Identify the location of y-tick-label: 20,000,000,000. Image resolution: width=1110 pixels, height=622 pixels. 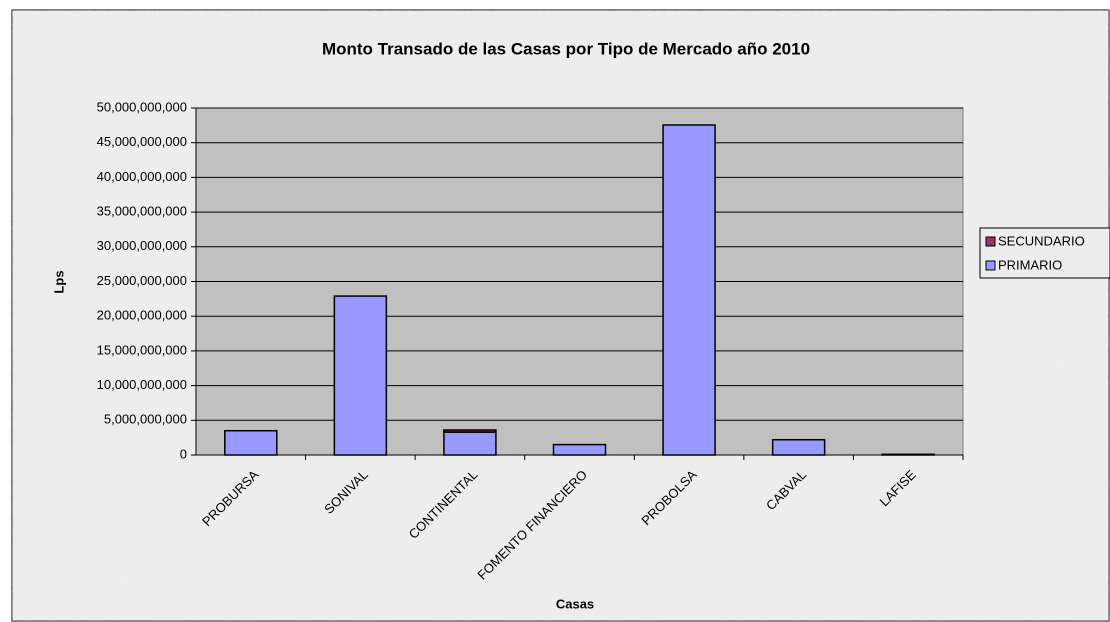
(142, 315).